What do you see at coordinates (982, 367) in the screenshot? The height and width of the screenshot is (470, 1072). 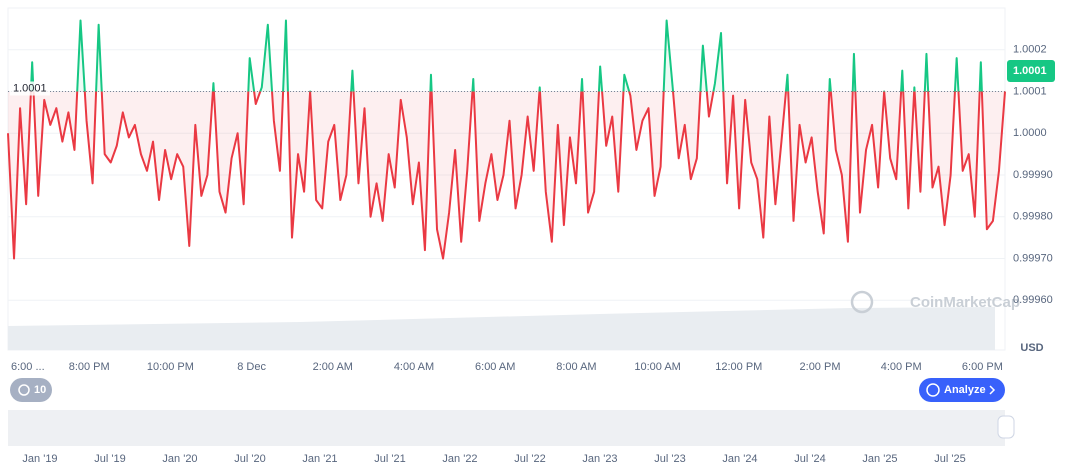 I see `x-tick-label: 6:00 PM` at bounding box center [982, 367].